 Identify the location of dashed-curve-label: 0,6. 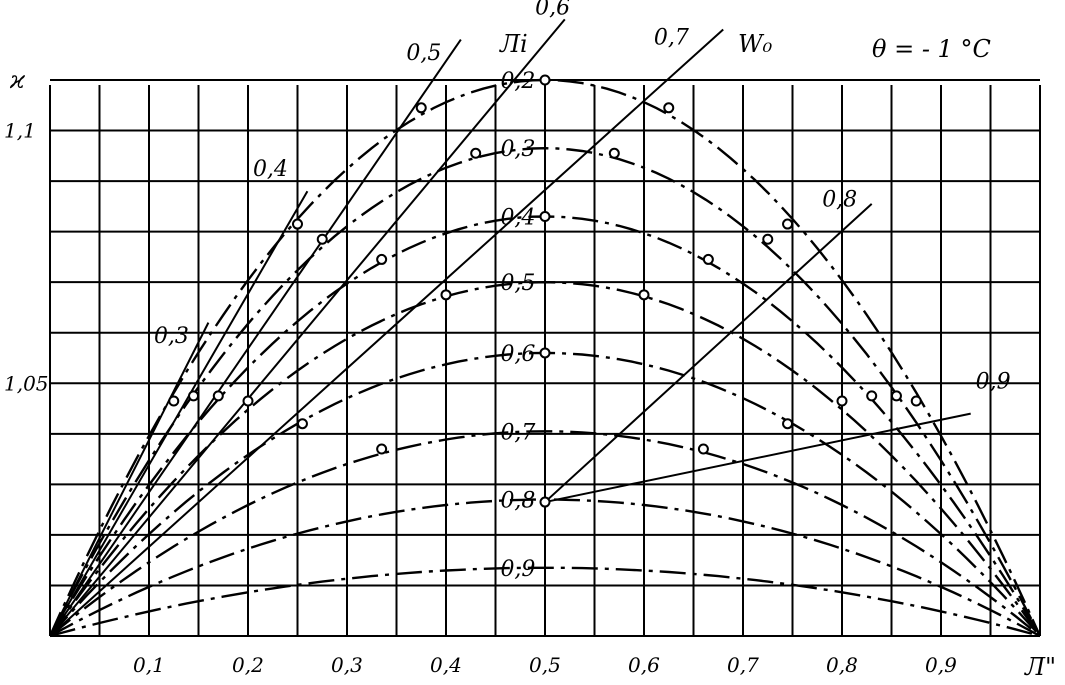
(517, 354).